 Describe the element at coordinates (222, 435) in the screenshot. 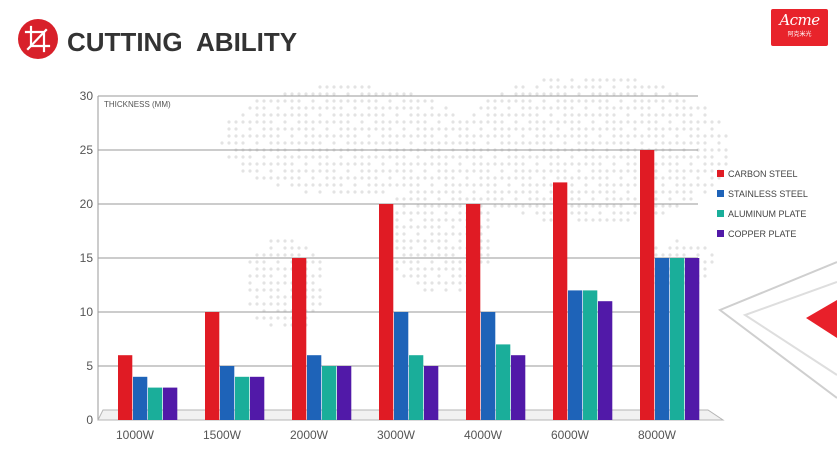

I see `x-tick-label: 1500W` at that location.